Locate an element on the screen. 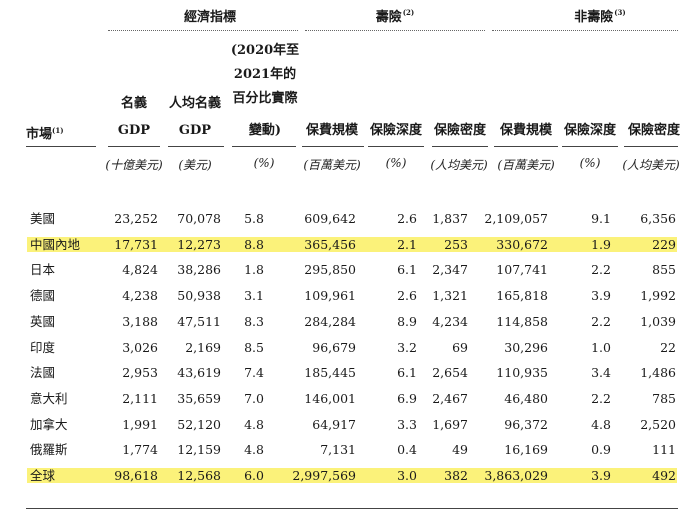 This screenshot has height=519, width=700. cell-gdp: 1,774 is located at coordinates (140, 449).